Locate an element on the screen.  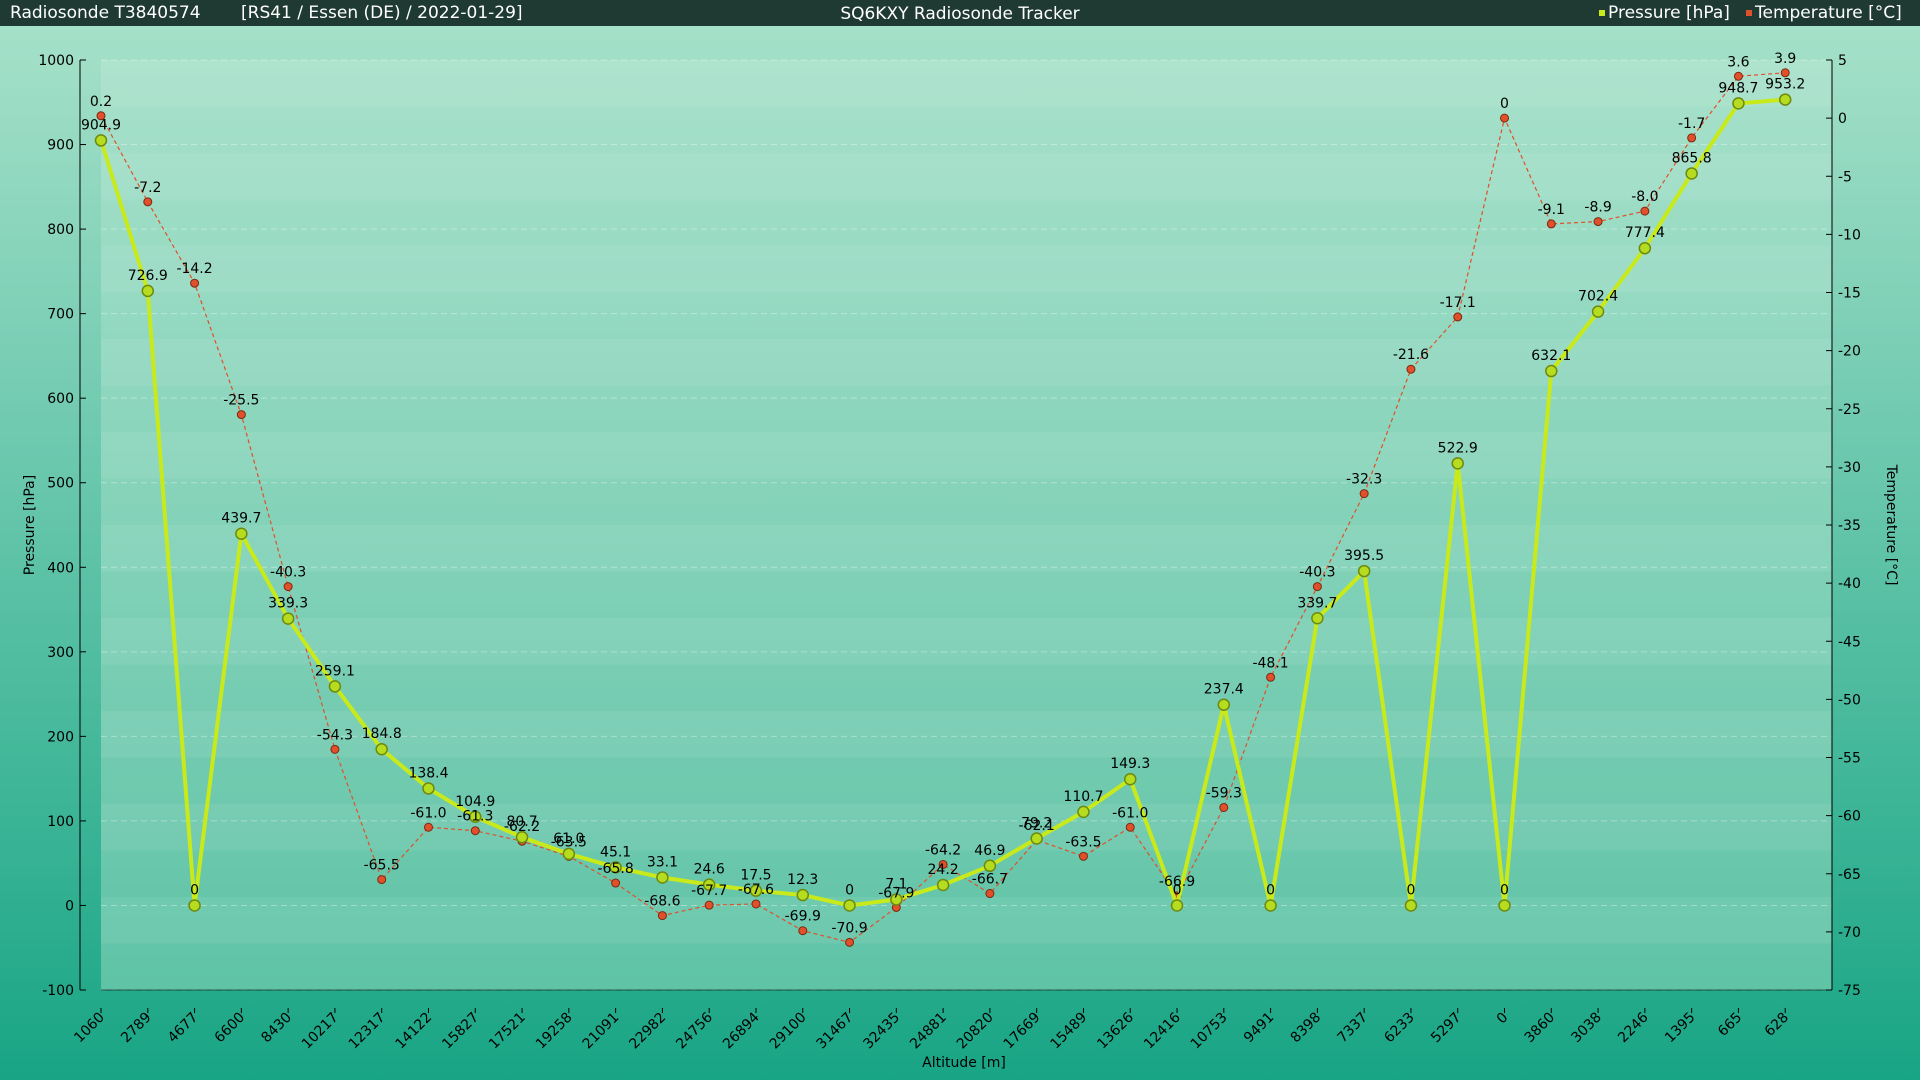
header-center-title: SQ6KXY Radiosonde Tracker is located at coordinates (959, 14).